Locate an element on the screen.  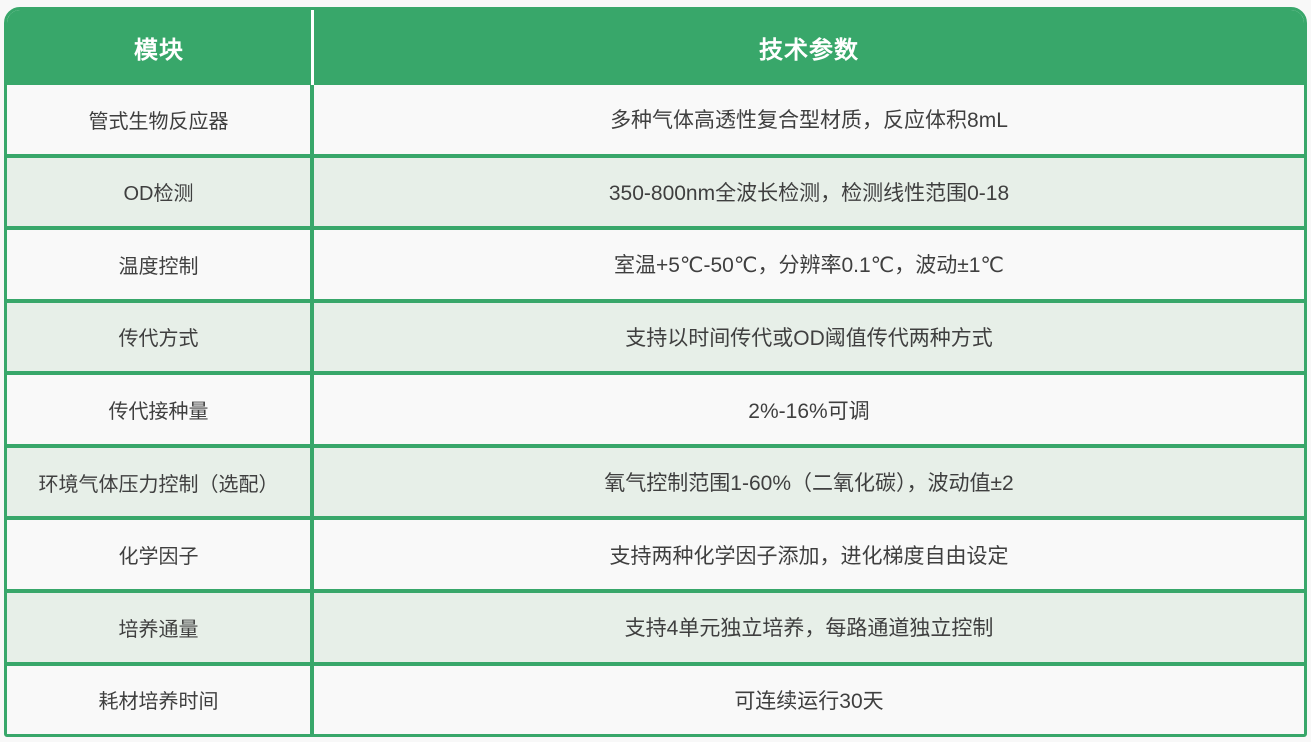
module-cell: OD检测 is located at coordinates (160, 192).